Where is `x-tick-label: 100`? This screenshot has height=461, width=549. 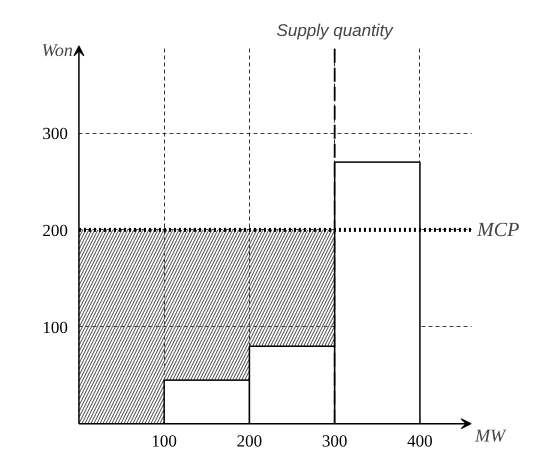 x-tick-label: 100 is located at coordinates (164, 441).